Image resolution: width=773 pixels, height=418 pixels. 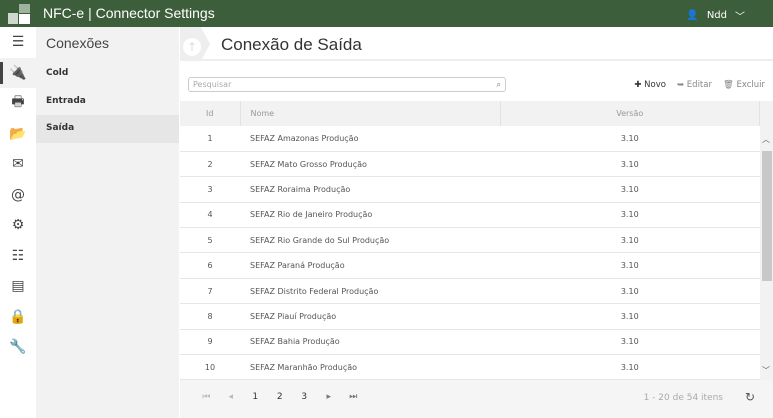 I want to click on trash-icon: 🗑, so click(x=728, y=85).